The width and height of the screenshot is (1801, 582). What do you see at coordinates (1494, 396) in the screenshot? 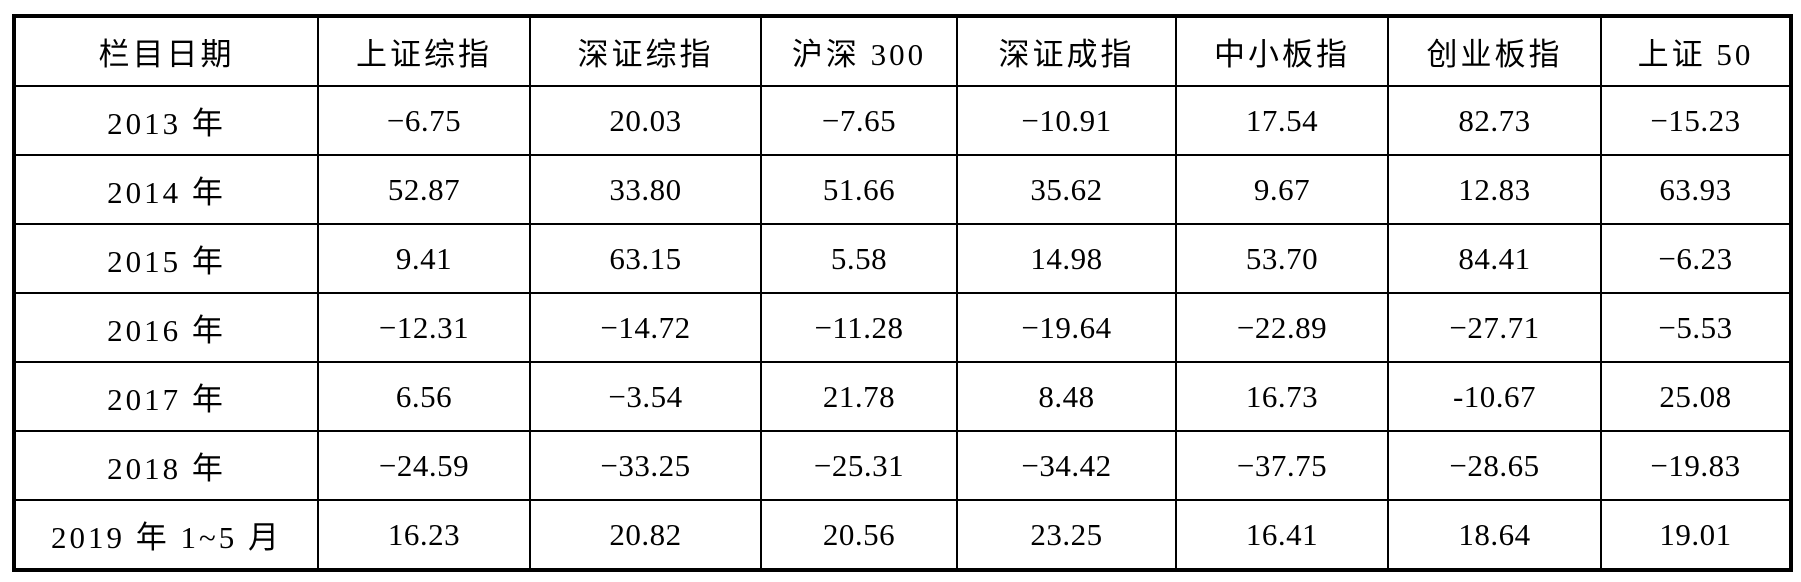
I see `table-cell: -10.67` at bounding box center [1494, 396].